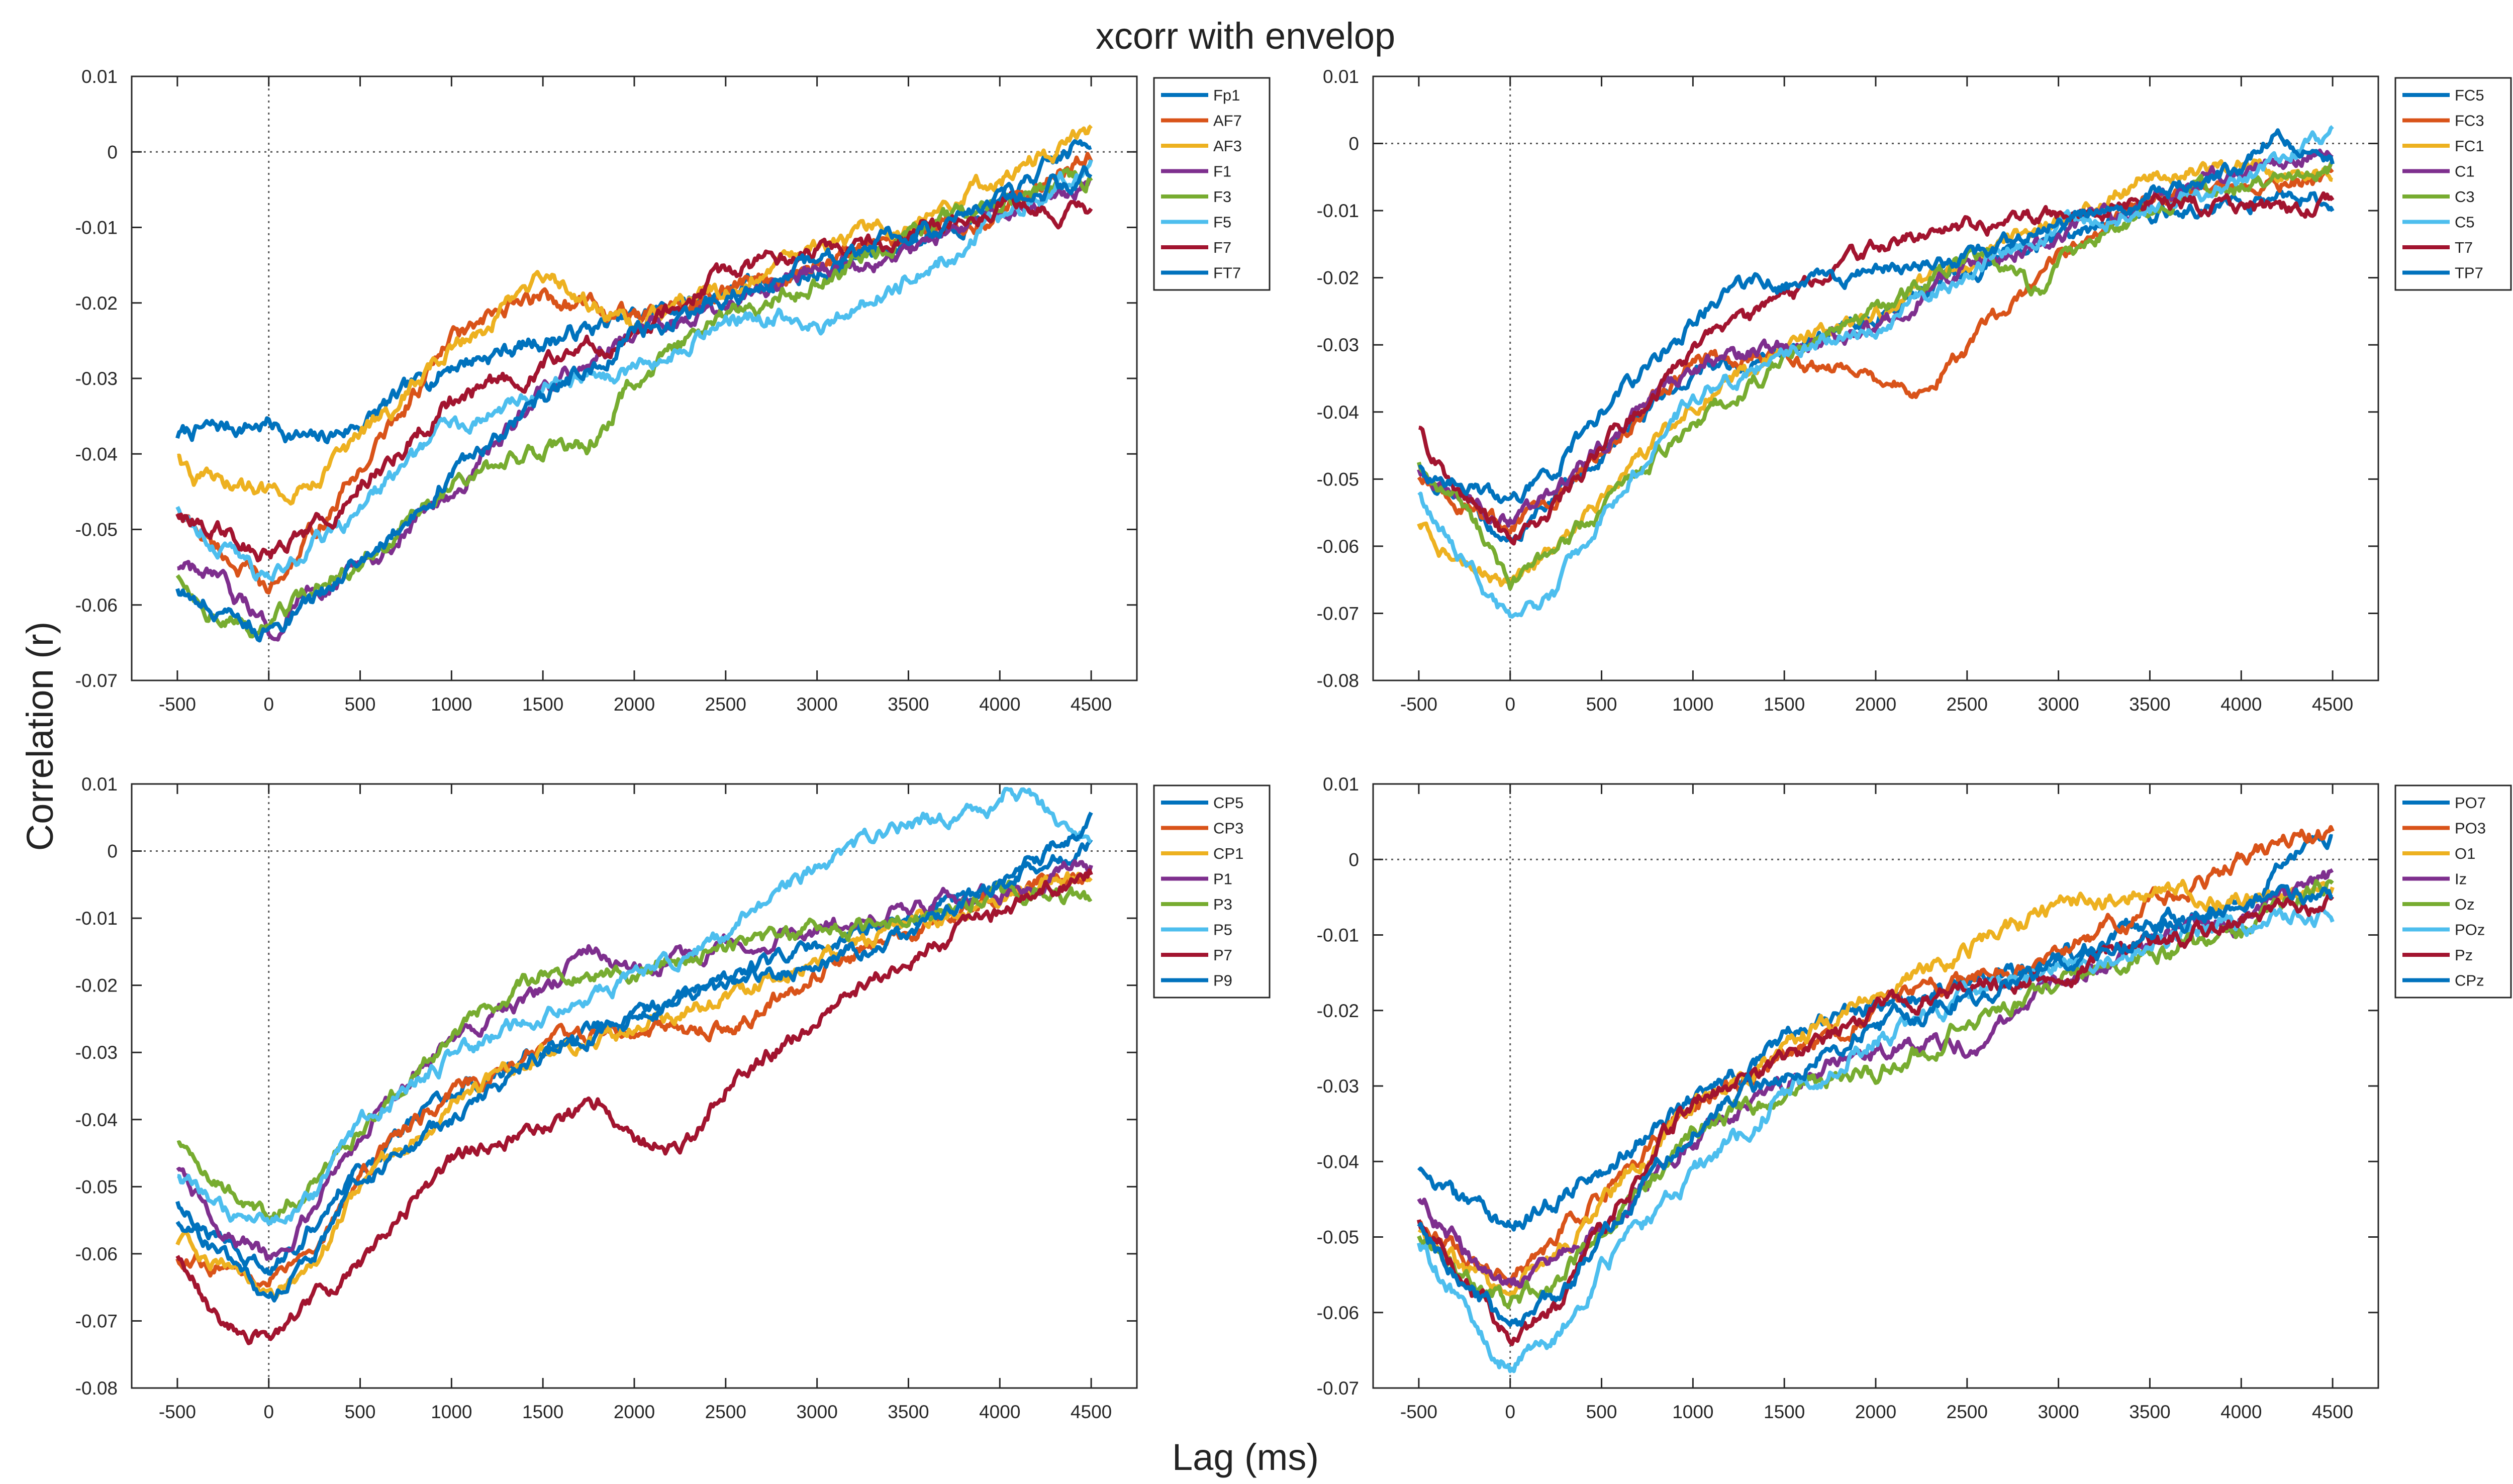  I want to click on legend-entry: FT7, so click(1227, 273).